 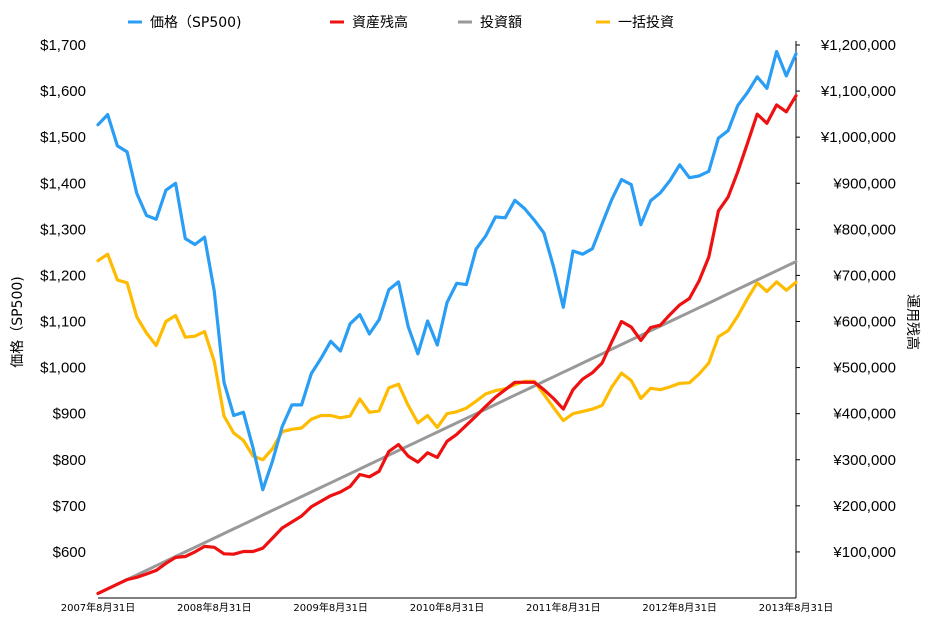 What do you see at coordinates (679, 607) in the screenshot?
I see `x-tick-label: 2012年8月31日` at bounding box center [679, 607].